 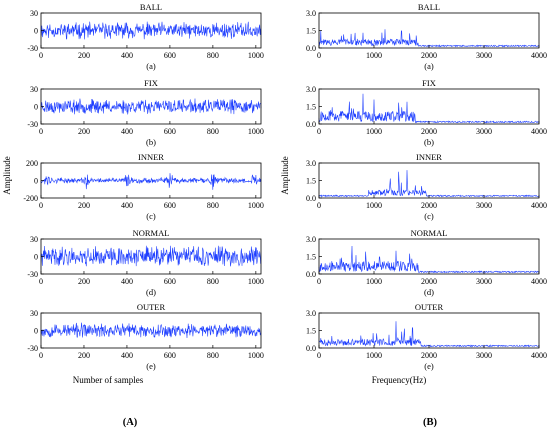 I want to click on y-tick-label: -30, so click(x=32, y=348).